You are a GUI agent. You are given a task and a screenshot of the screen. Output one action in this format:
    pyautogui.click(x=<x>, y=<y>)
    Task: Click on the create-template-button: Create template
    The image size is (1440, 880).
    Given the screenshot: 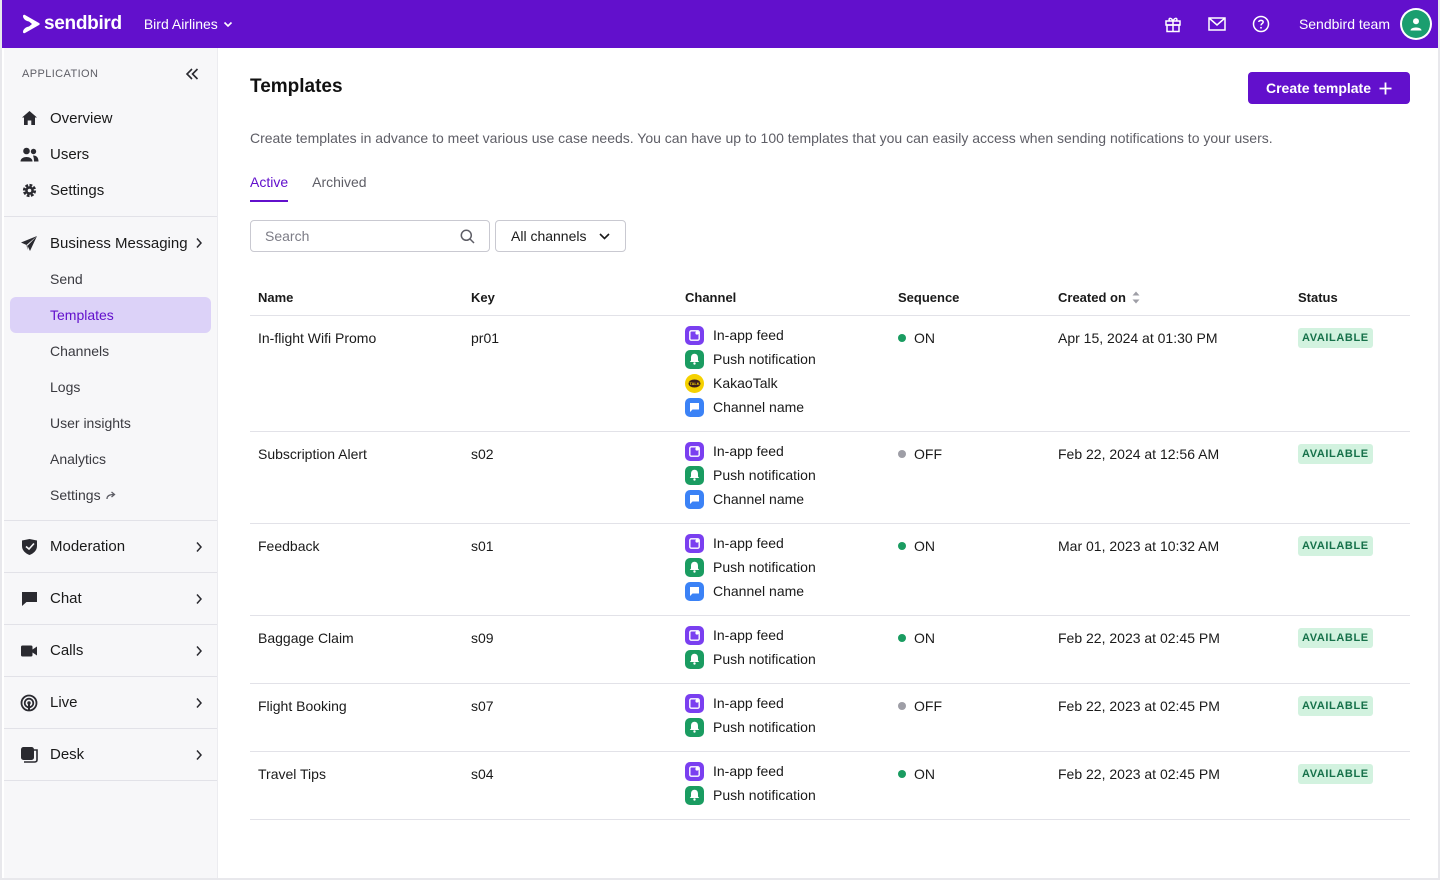 What is the action you would take?
    pyautogui.click(x=1329, y=88)
    